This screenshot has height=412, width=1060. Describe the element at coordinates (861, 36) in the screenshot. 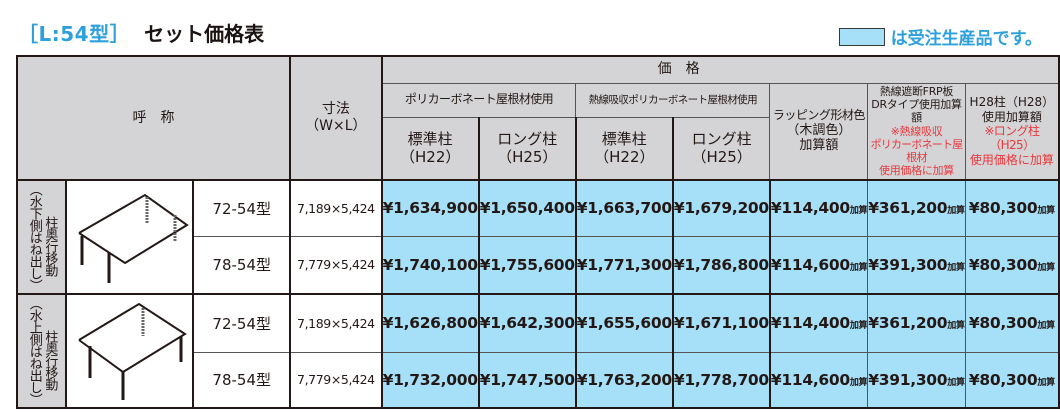

I see `made-to-order-swatch-icon` at that location.